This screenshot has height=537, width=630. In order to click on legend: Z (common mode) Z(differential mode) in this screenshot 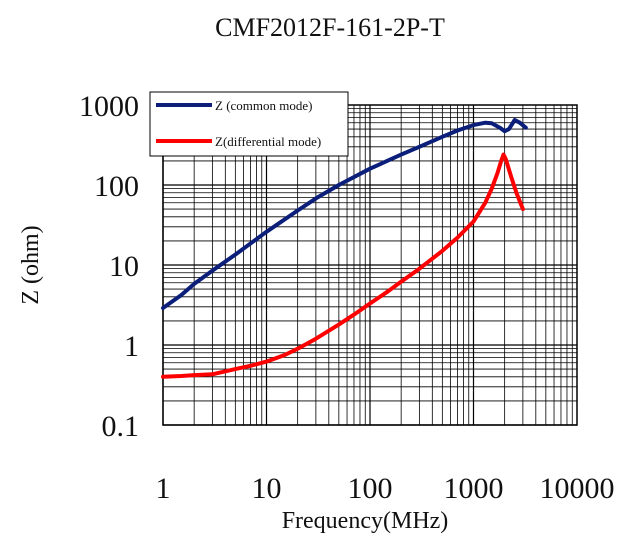, I will do `click(249, 124)`.